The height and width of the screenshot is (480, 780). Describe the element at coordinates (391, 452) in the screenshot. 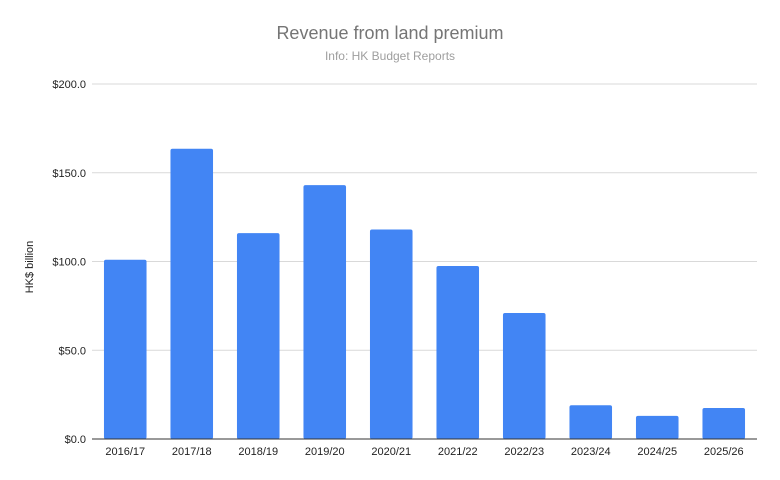

I see `x-tick-label: 2020/21` at that location.